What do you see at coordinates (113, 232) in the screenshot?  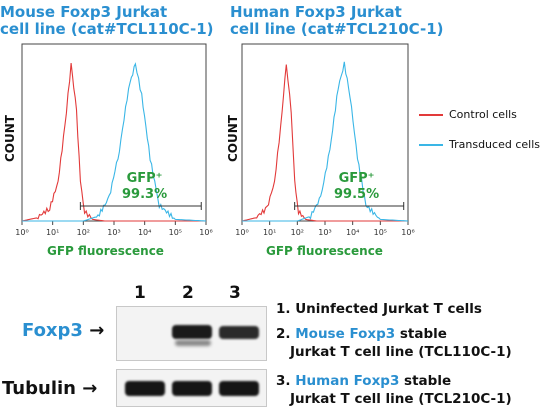 I see `panel1-xtick-label-3: 10³` at bounding box center [113, 232].